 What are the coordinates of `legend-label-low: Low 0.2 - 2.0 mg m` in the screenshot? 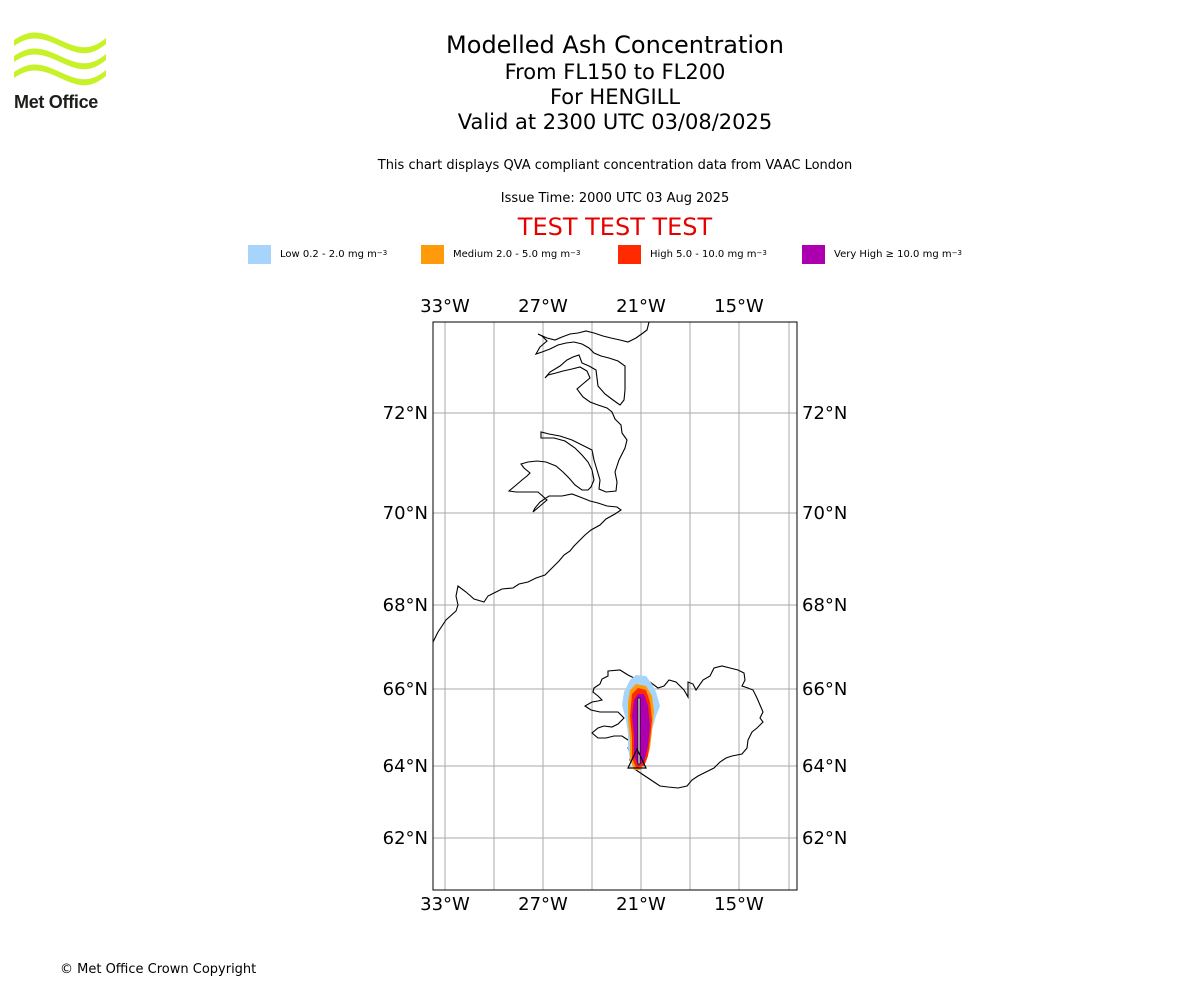 It's located at (328, 254).